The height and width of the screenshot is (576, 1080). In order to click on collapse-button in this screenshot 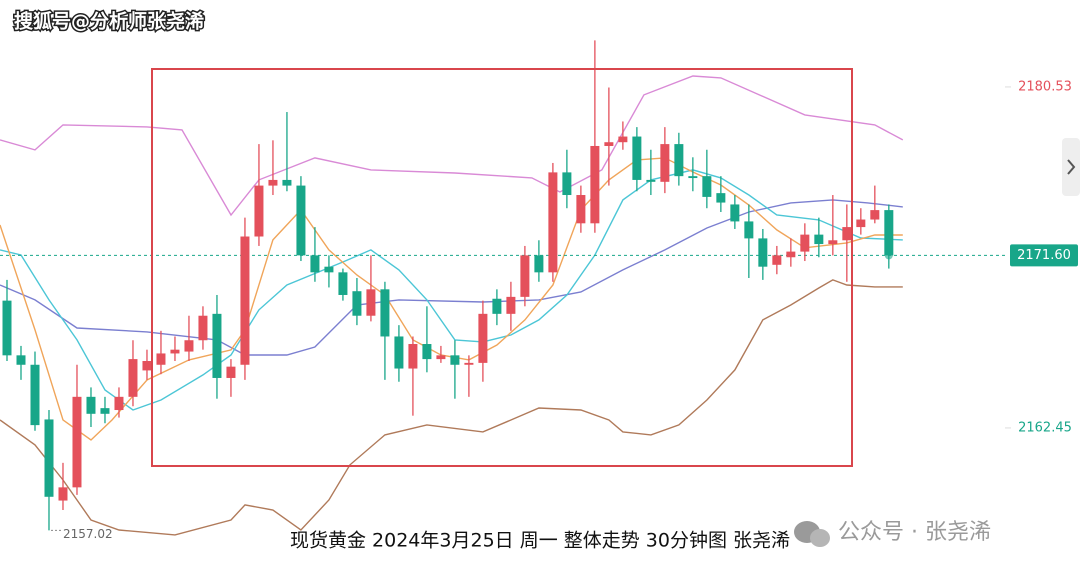, I will do `click(1071, 167)`.